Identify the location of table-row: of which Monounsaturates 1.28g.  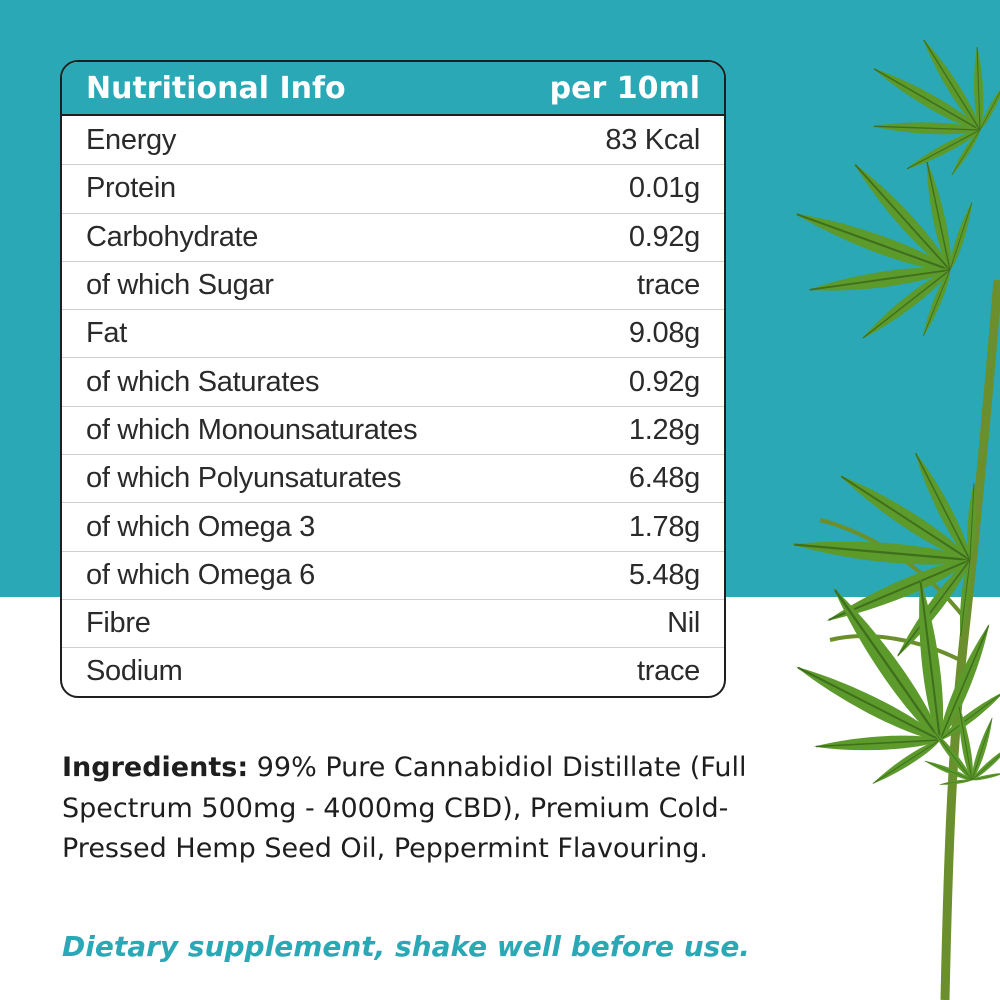
(393, 429).